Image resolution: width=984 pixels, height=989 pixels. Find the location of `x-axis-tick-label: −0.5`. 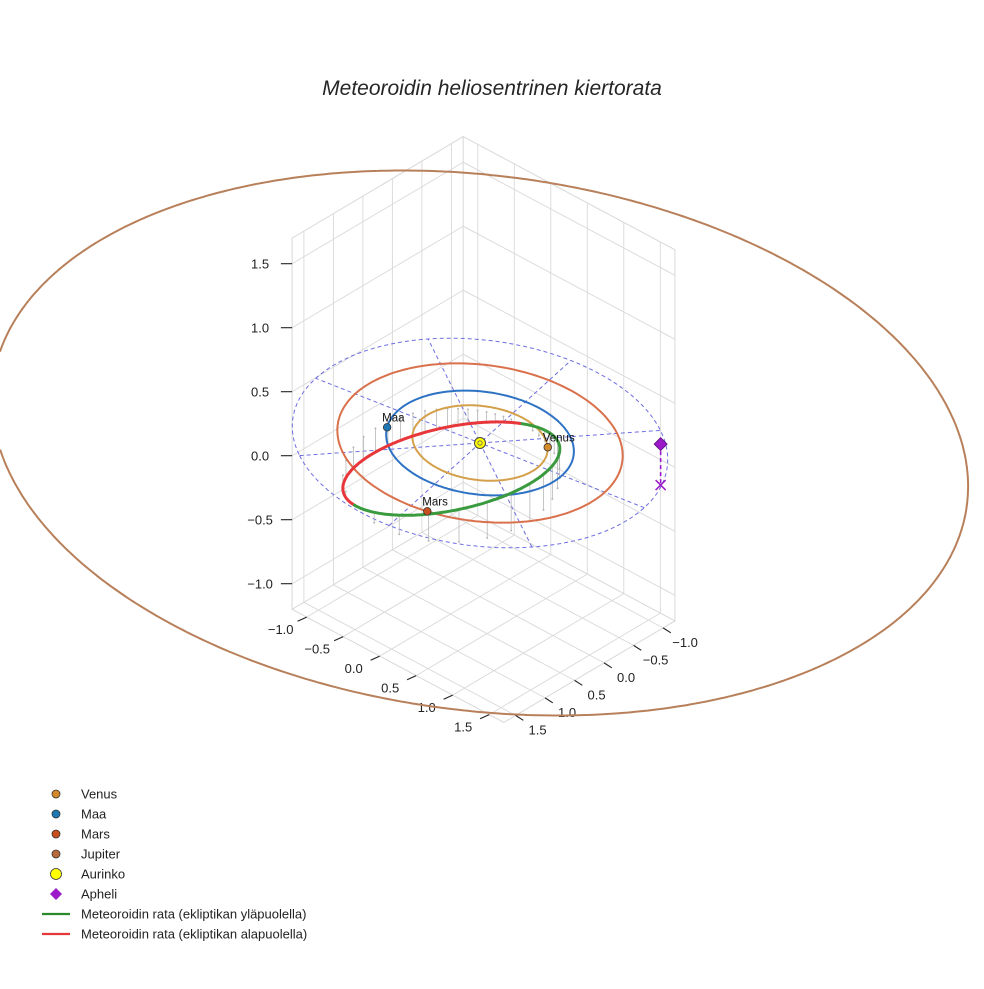

x-axis-tick-label: −0.5 is located at coordinates (656, 659).